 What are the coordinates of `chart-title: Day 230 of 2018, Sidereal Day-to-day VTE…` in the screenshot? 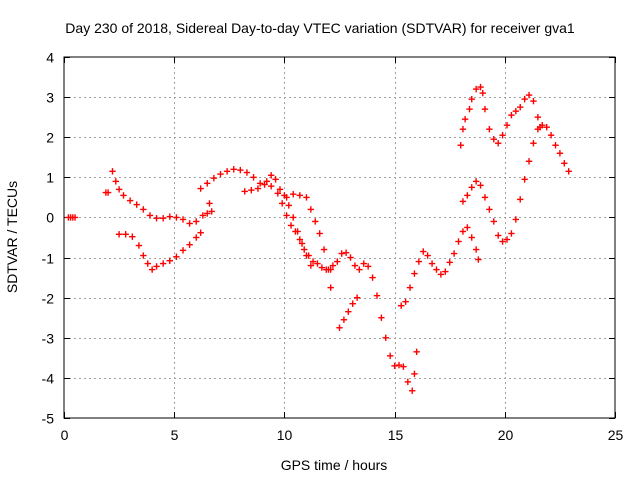 It's located at (320, 28).